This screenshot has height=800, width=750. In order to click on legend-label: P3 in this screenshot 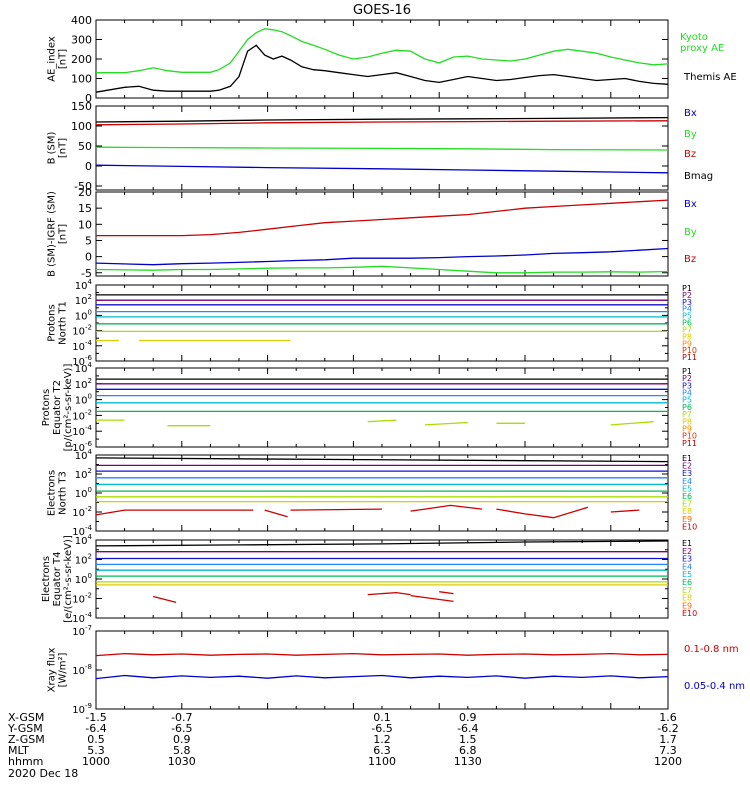, I will do `click(687, 385)`.